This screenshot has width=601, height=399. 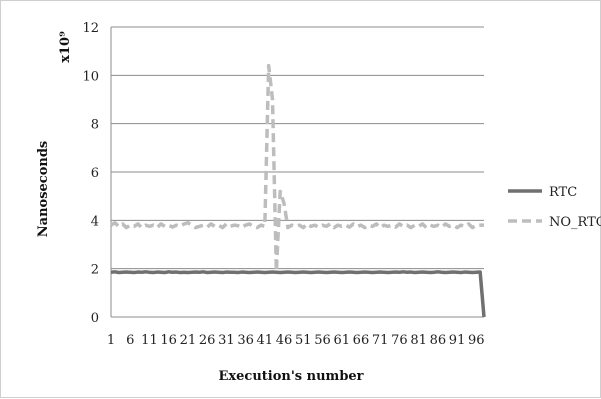 I want to click on x-tick-label: 6, so click(x=130, y=340).